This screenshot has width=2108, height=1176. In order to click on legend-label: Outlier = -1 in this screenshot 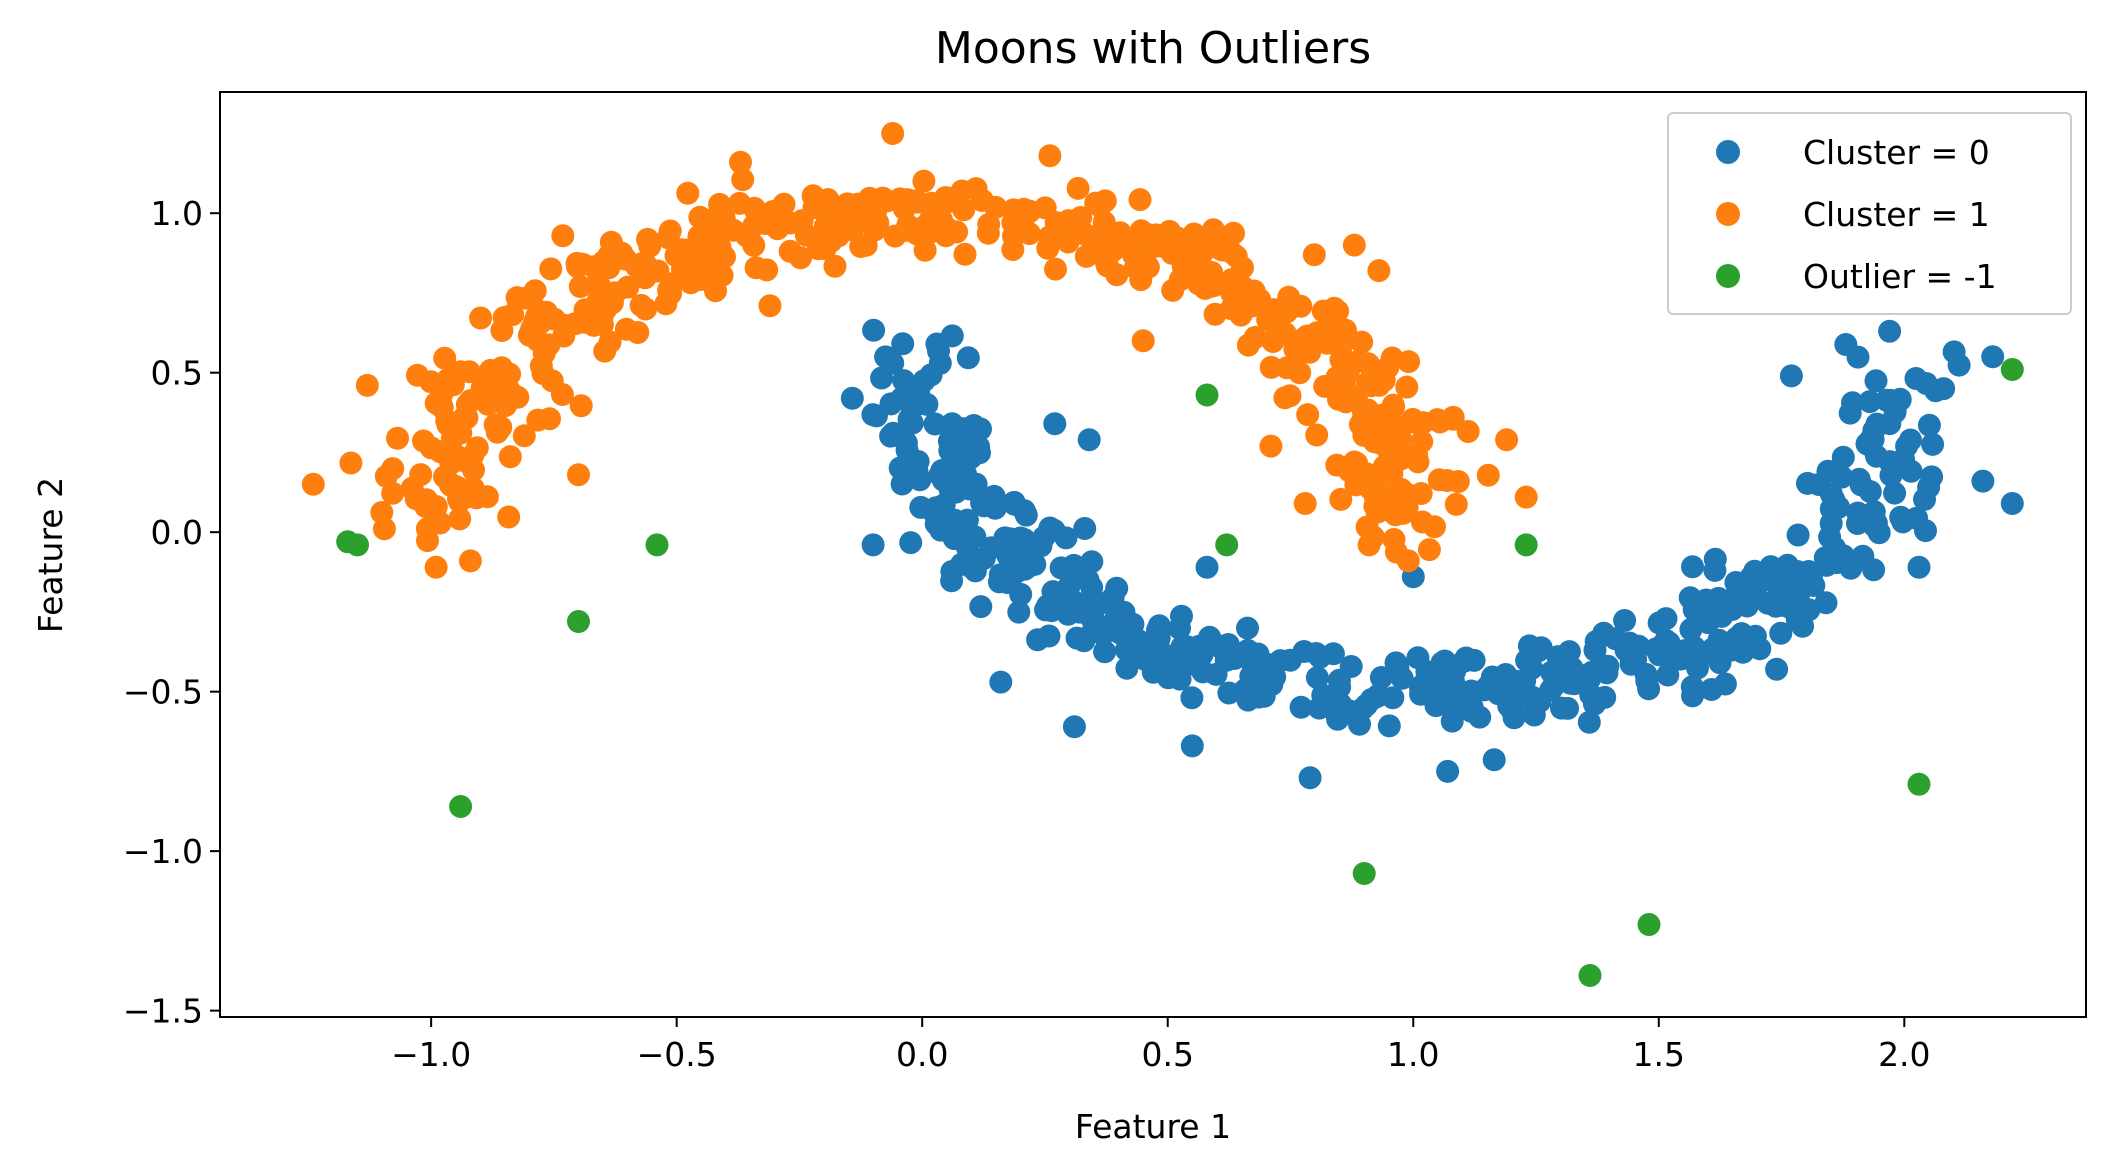, I will do `click(1900, 276)`.